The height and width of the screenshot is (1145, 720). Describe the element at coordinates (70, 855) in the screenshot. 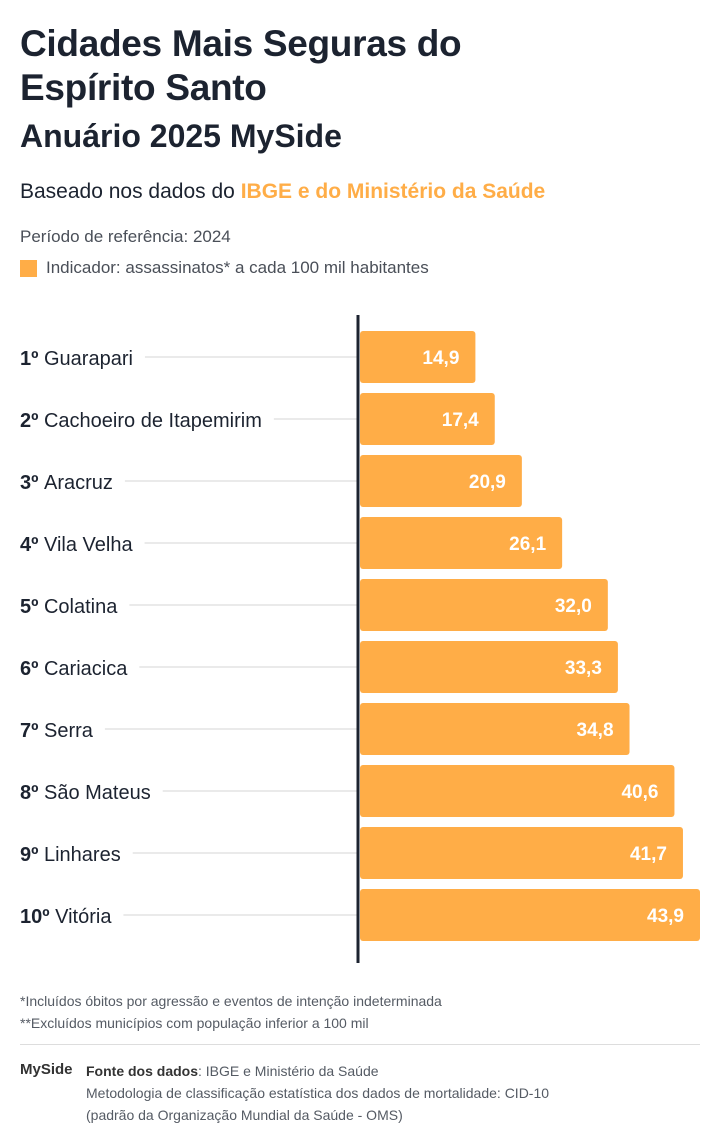

I see `category-label: 9º Linhares` at that location.